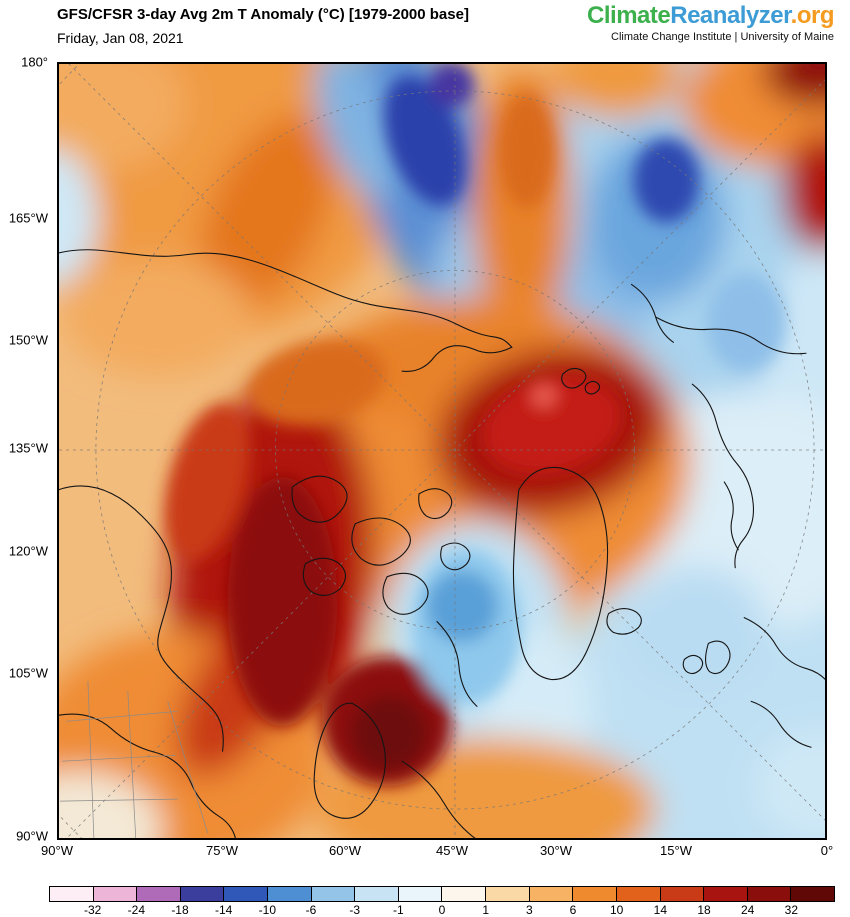  I want to click on y-axis-label: 135°W, so click(28, 448).